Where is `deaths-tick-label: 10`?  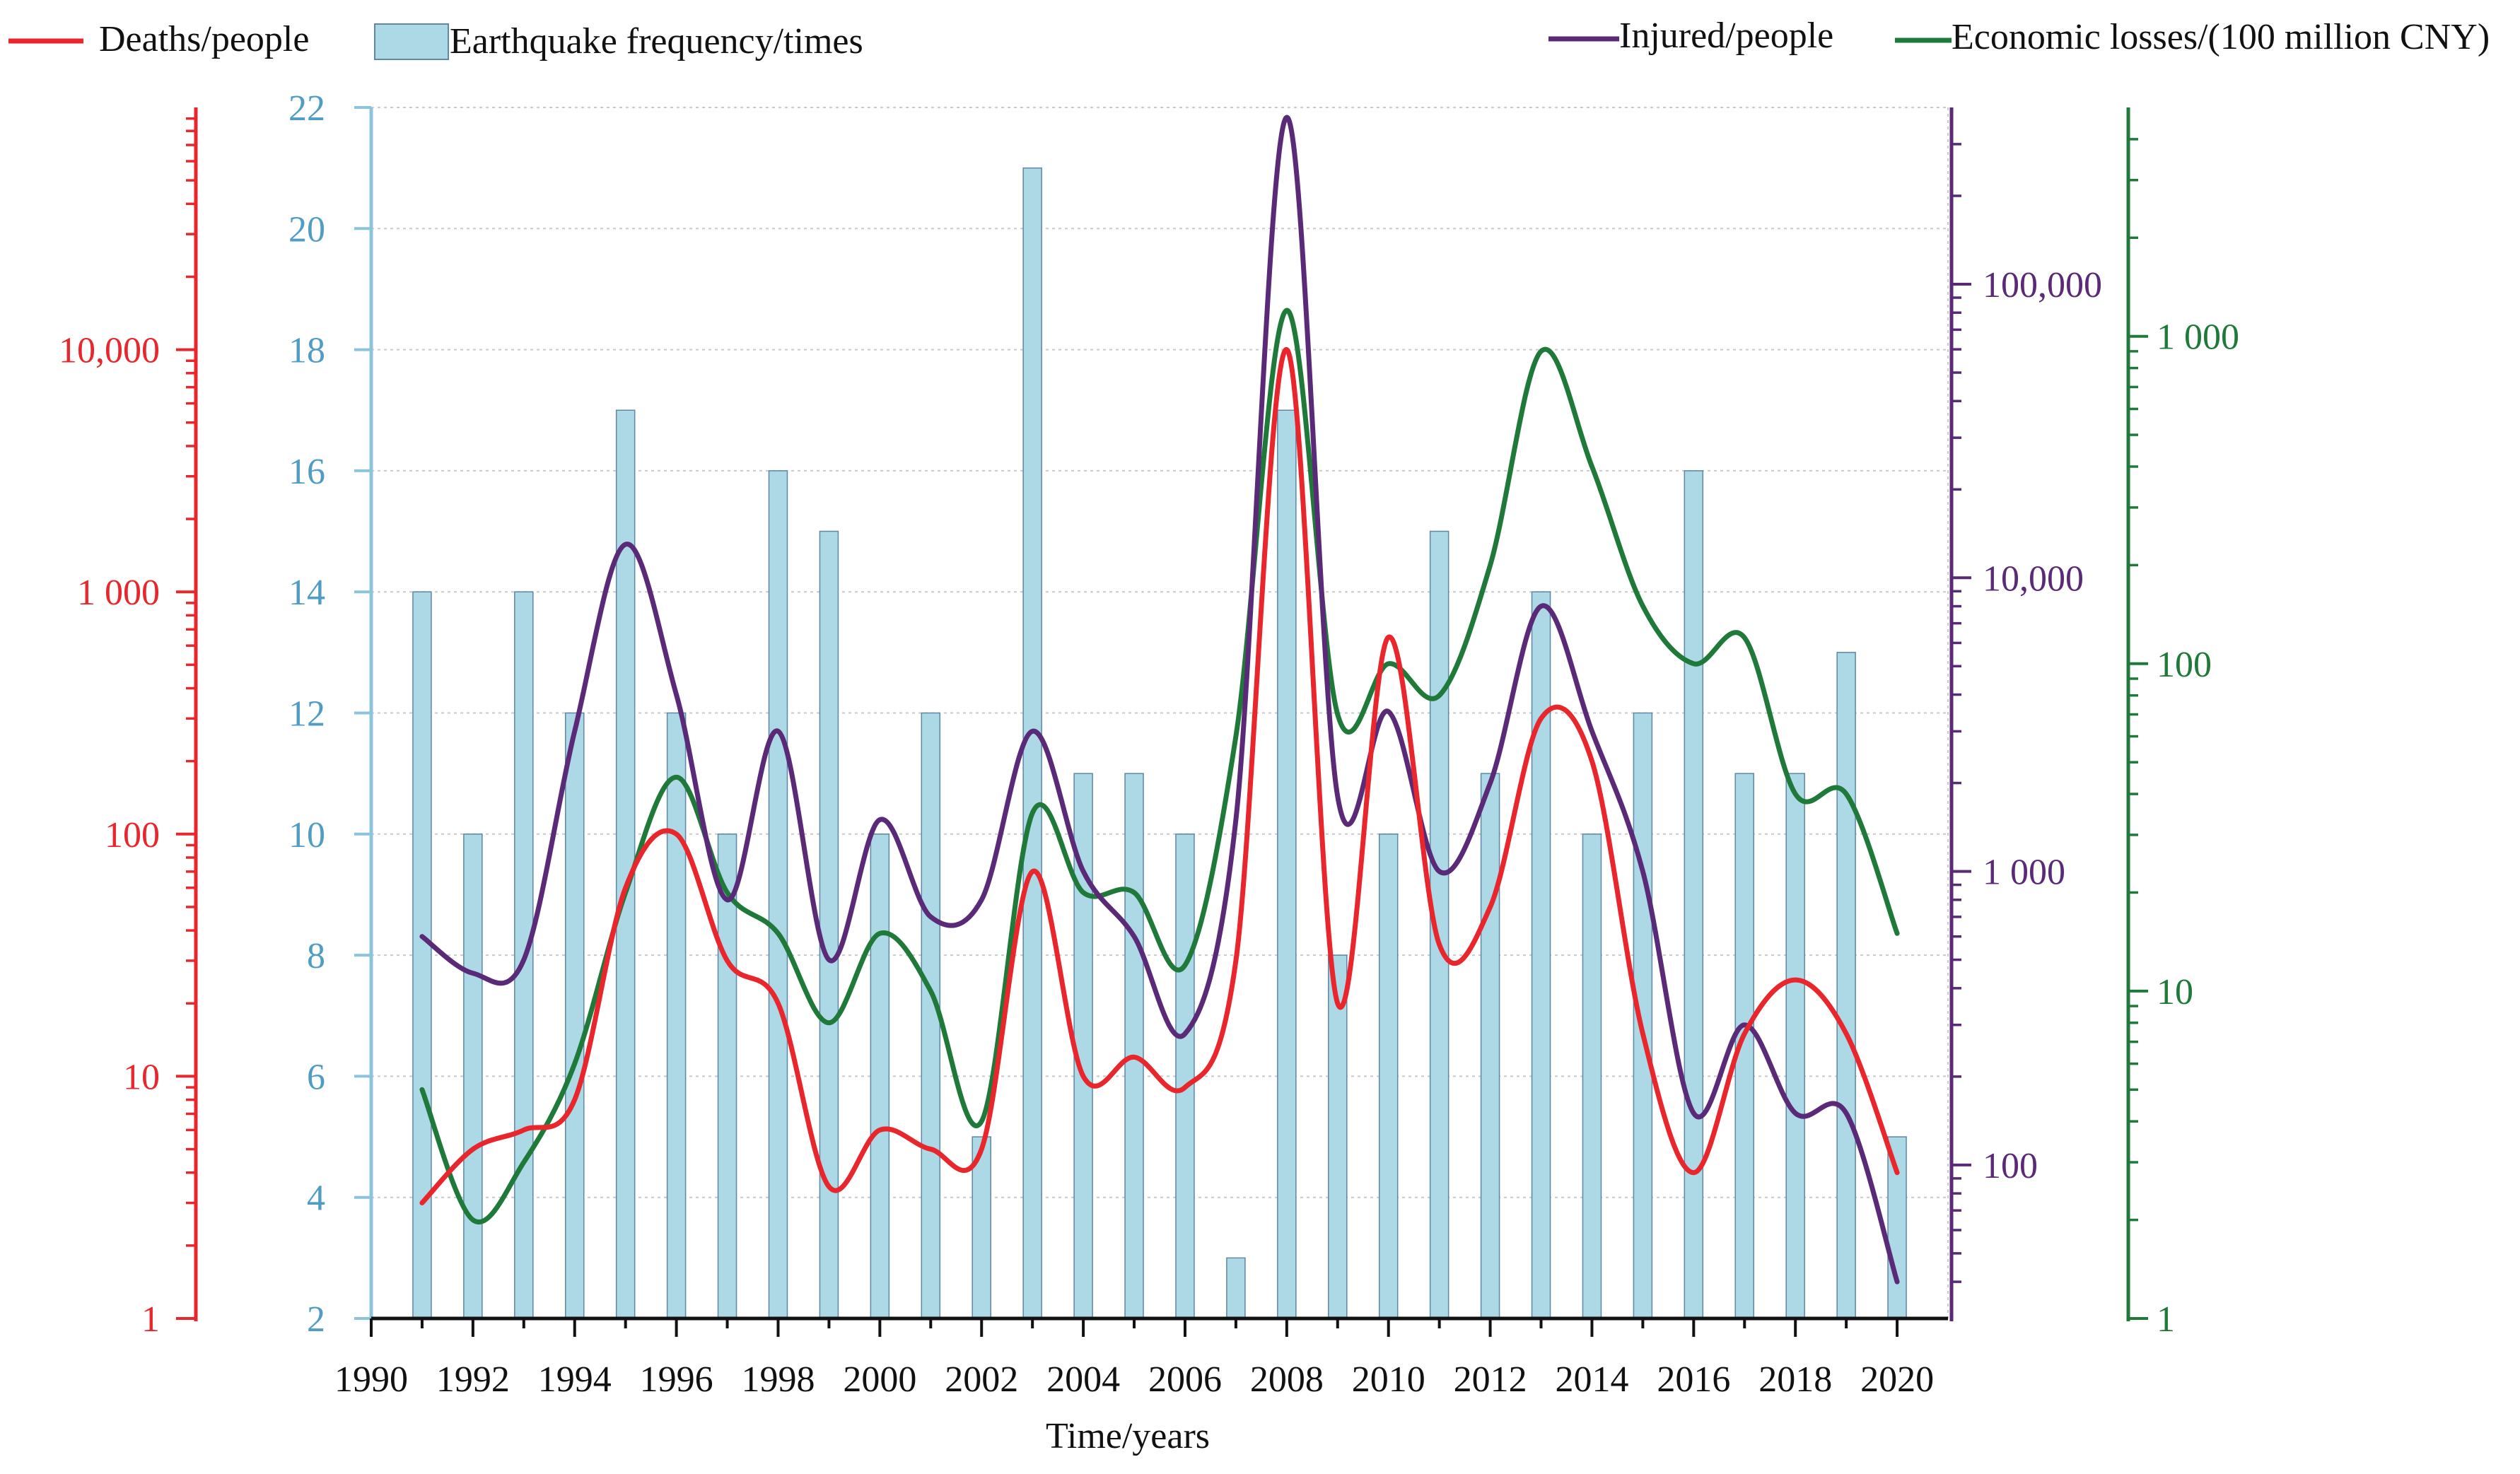
deaths-tick-label: 10 is located at coordinates (142, 1077).